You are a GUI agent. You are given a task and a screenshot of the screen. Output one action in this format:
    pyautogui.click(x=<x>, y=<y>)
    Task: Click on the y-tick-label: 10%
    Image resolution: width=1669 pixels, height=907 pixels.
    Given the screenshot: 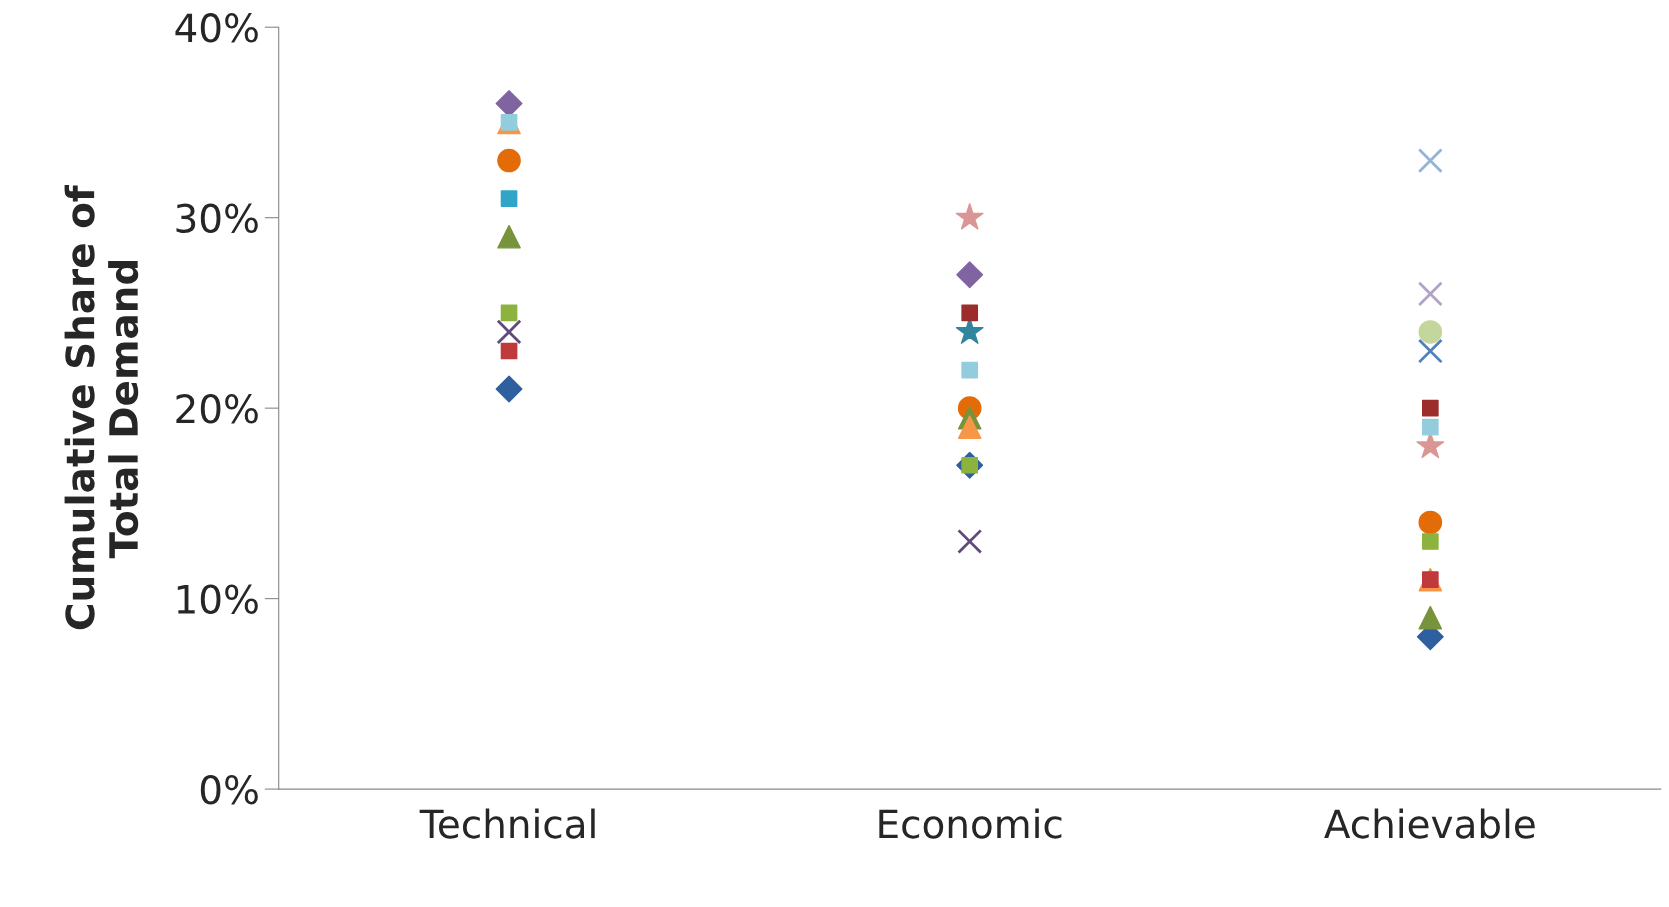 What is the action you would take?
    pyautogui.click(x=217, y=599)
    